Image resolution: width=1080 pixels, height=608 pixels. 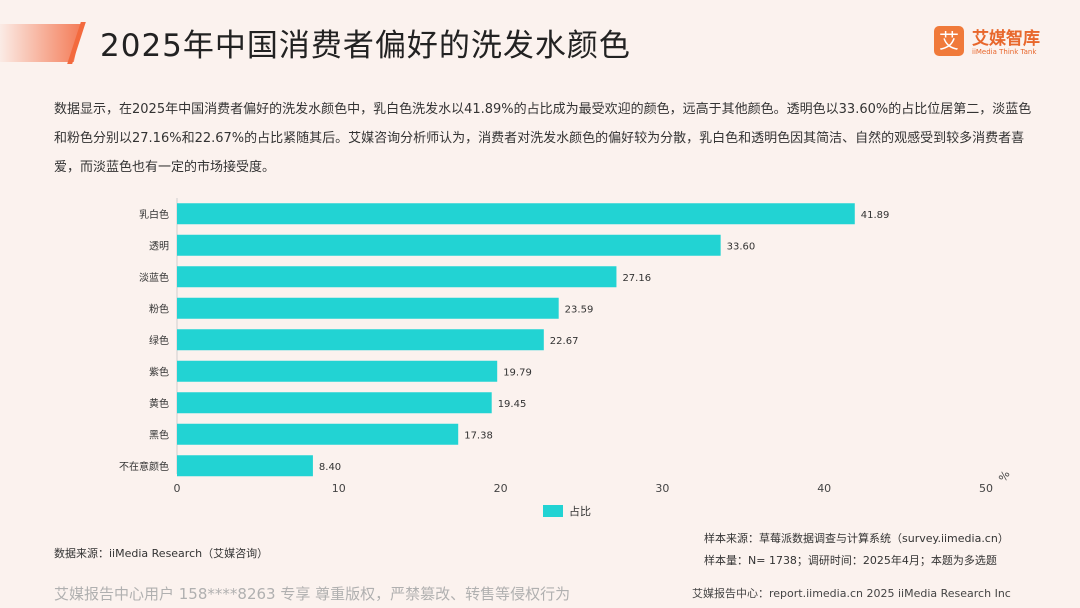 I want to click on title-decoration, so click(x=41, y=43).